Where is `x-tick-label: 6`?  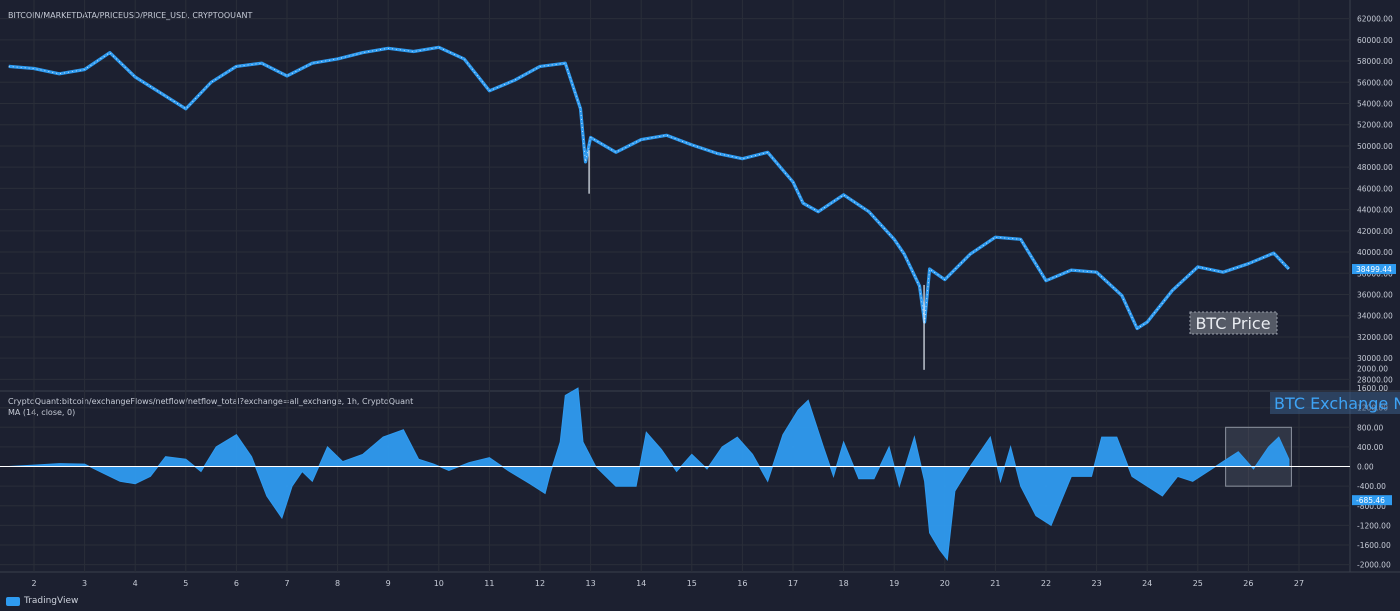 x-tick-label: 6 is located at coordinates (236, 583).